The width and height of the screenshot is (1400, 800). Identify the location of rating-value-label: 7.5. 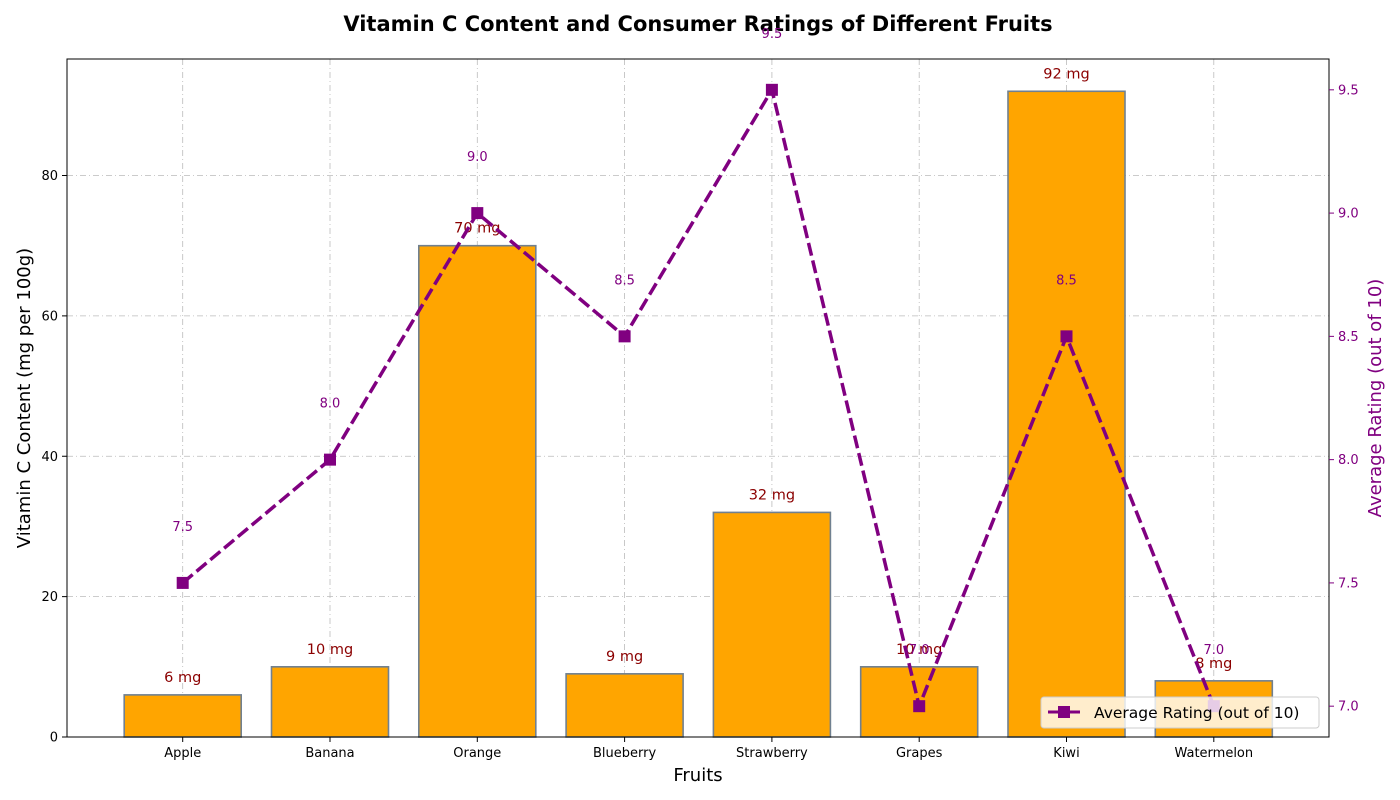
(182, 527).